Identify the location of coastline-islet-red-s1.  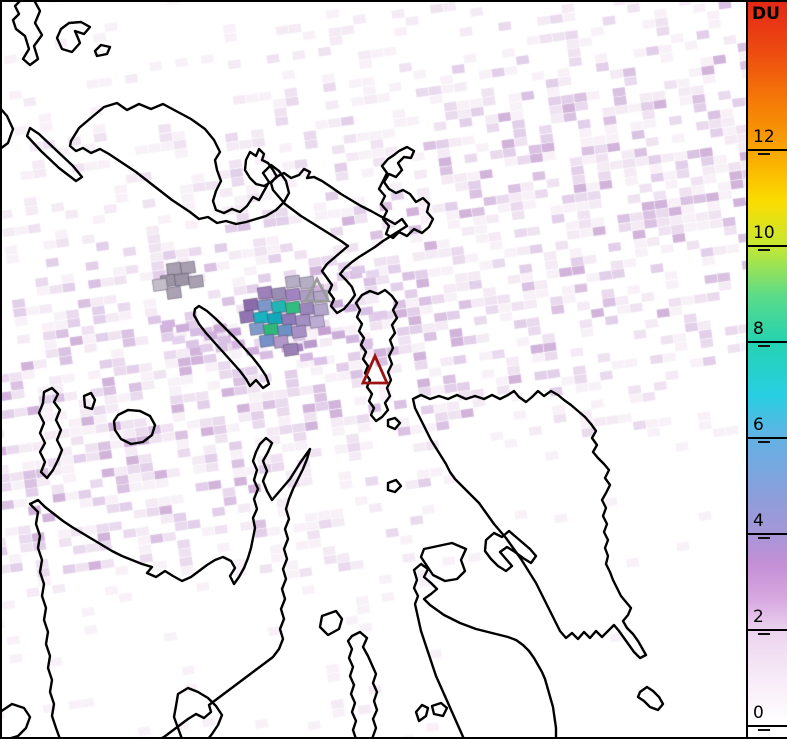
(394, 423).